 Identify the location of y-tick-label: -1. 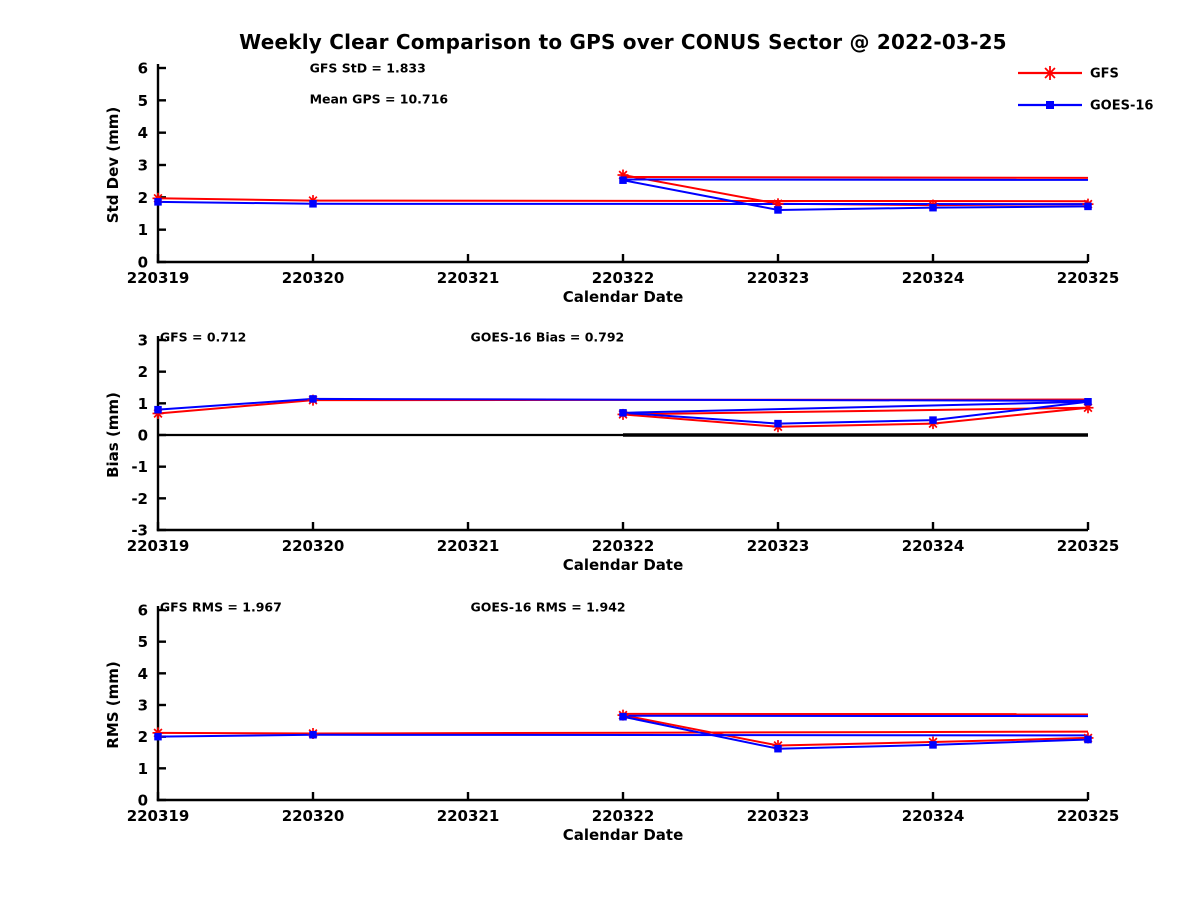
(139, 467).